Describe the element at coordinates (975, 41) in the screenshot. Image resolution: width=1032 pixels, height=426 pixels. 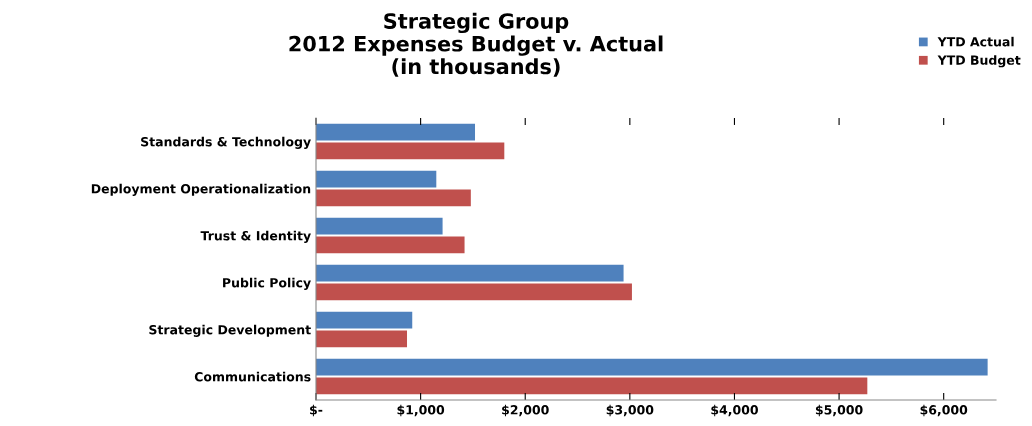
I see `legend-label: YTD Actual` at that location.